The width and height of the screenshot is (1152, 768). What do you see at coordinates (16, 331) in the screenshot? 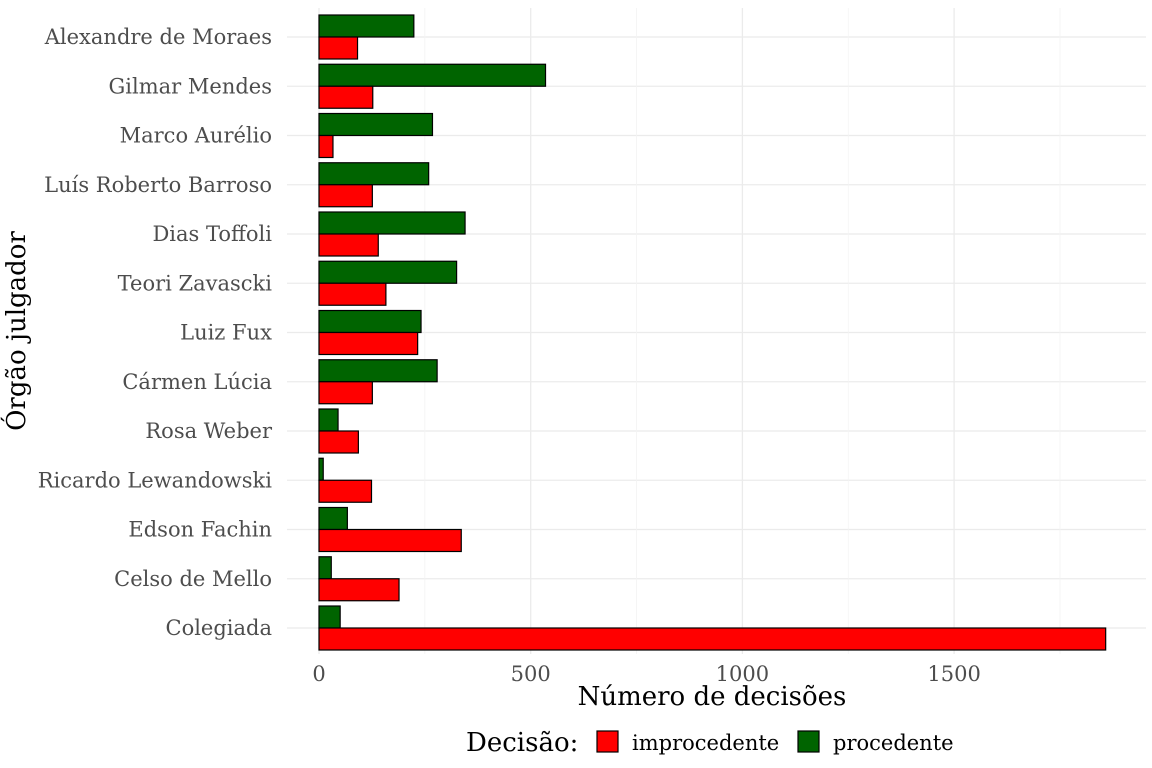
I see `y-axis-title: Órgão julgador` at bounding box center [16, 331].